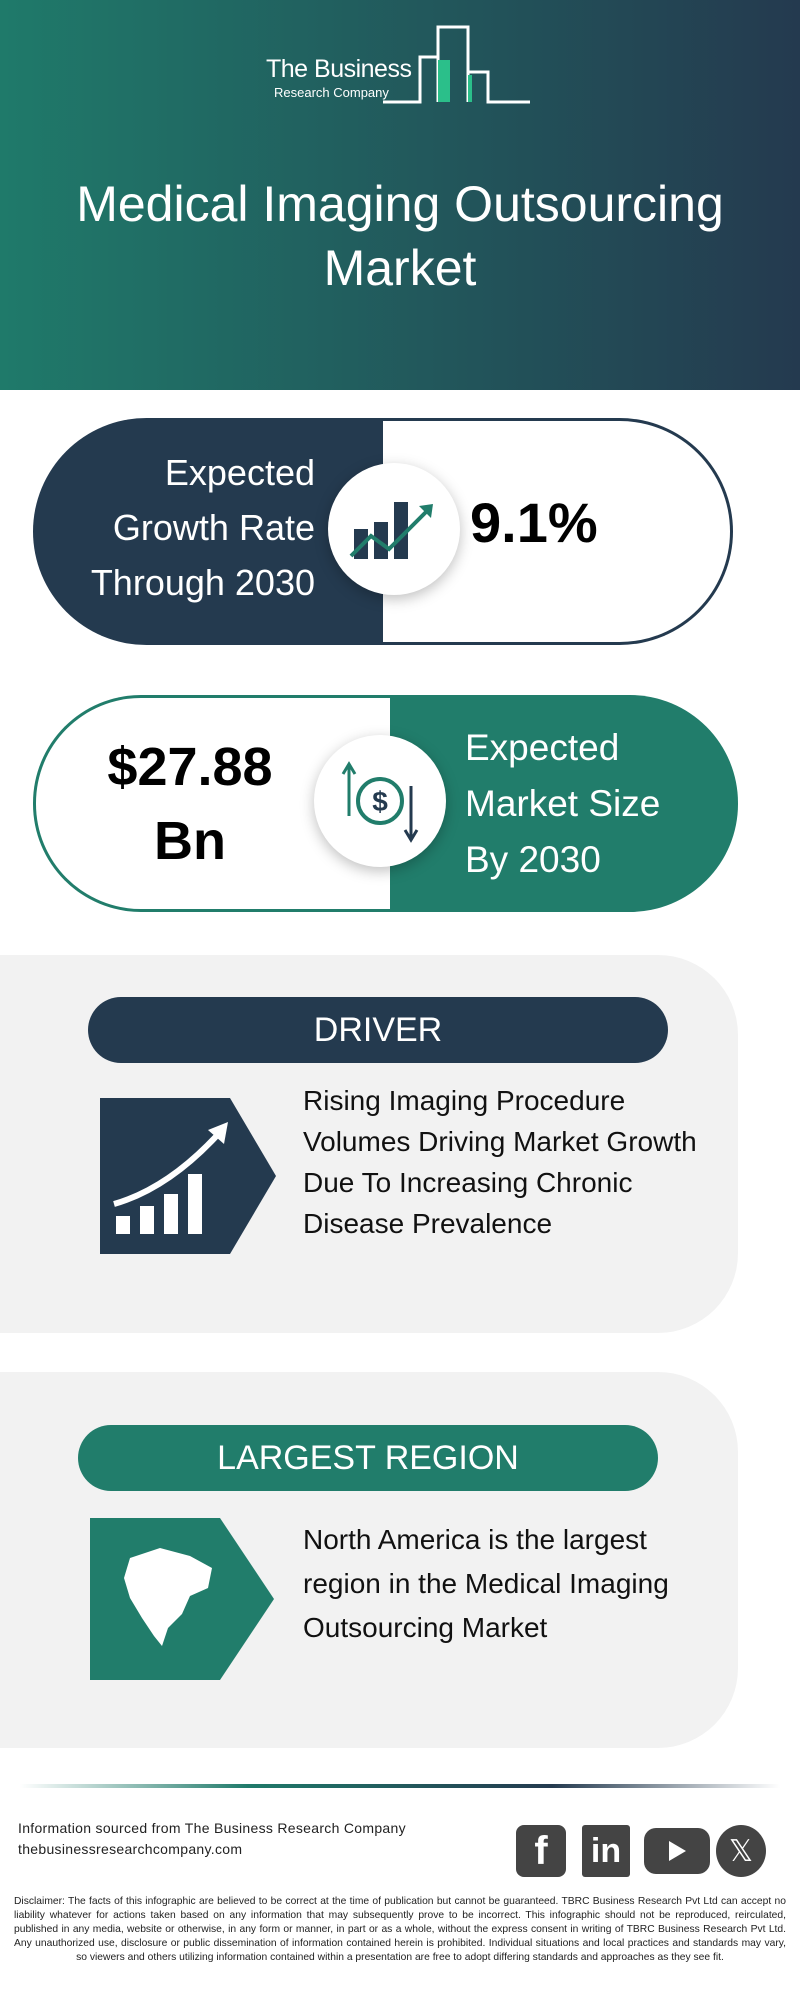 Image resolution: width=800 pixels, height=2000 pixels. What do you see at coordinates (182, 1599) in the screenshot?
I see `north-america-map-icon` at bounding box center [182, 1599].